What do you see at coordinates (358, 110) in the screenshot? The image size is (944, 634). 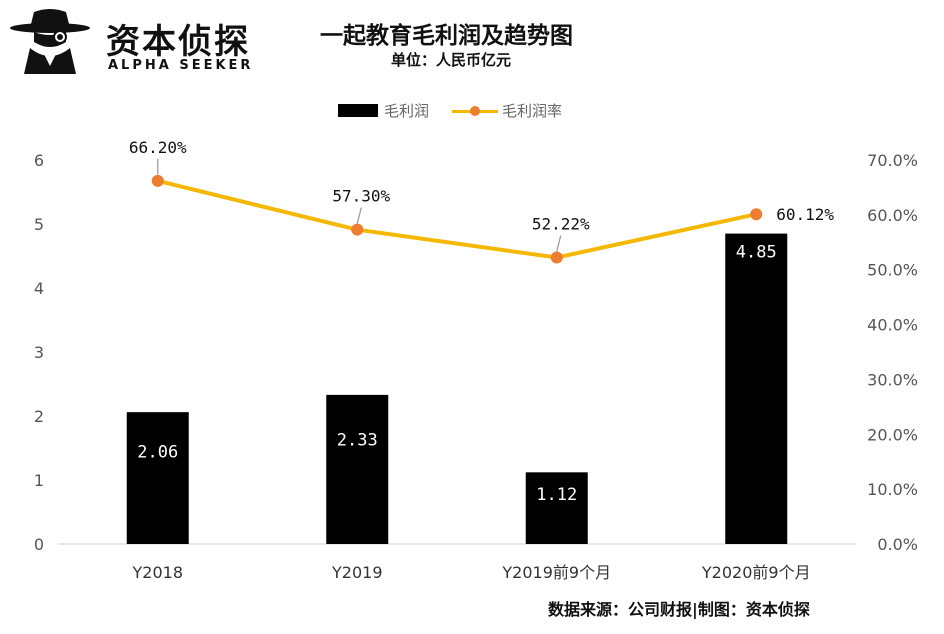 I see `legend-bar-swatch` at bounding box center [358, 110].